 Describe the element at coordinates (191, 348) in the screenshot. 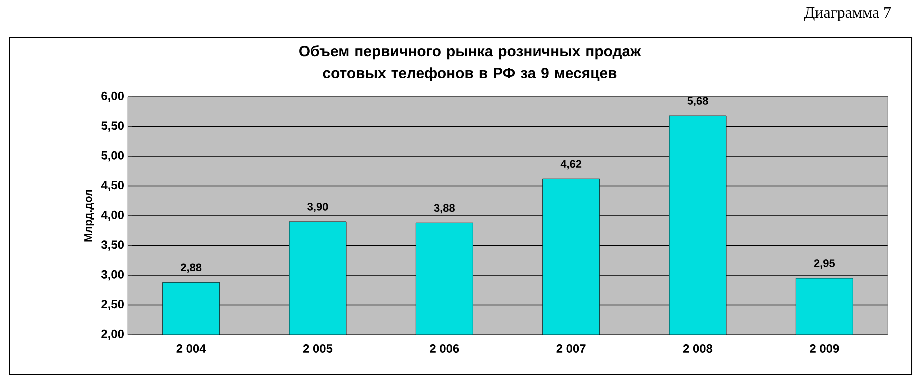

I see `x-tick-label: 2 004` at that location.